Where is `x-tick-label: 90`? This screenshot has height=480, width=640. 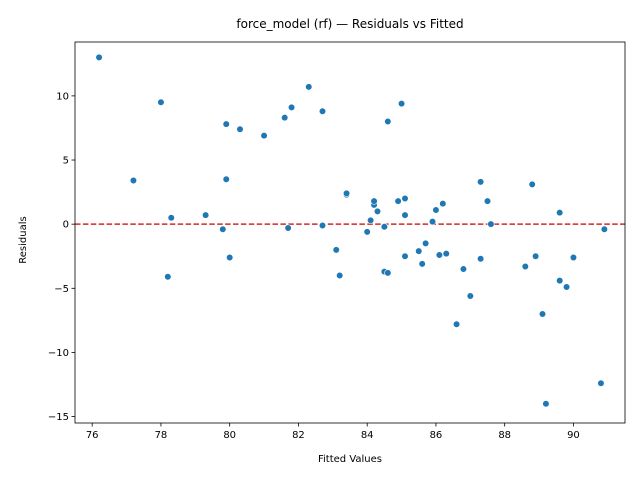 x-tick-label: 90 is located at coordinates (573, 435).